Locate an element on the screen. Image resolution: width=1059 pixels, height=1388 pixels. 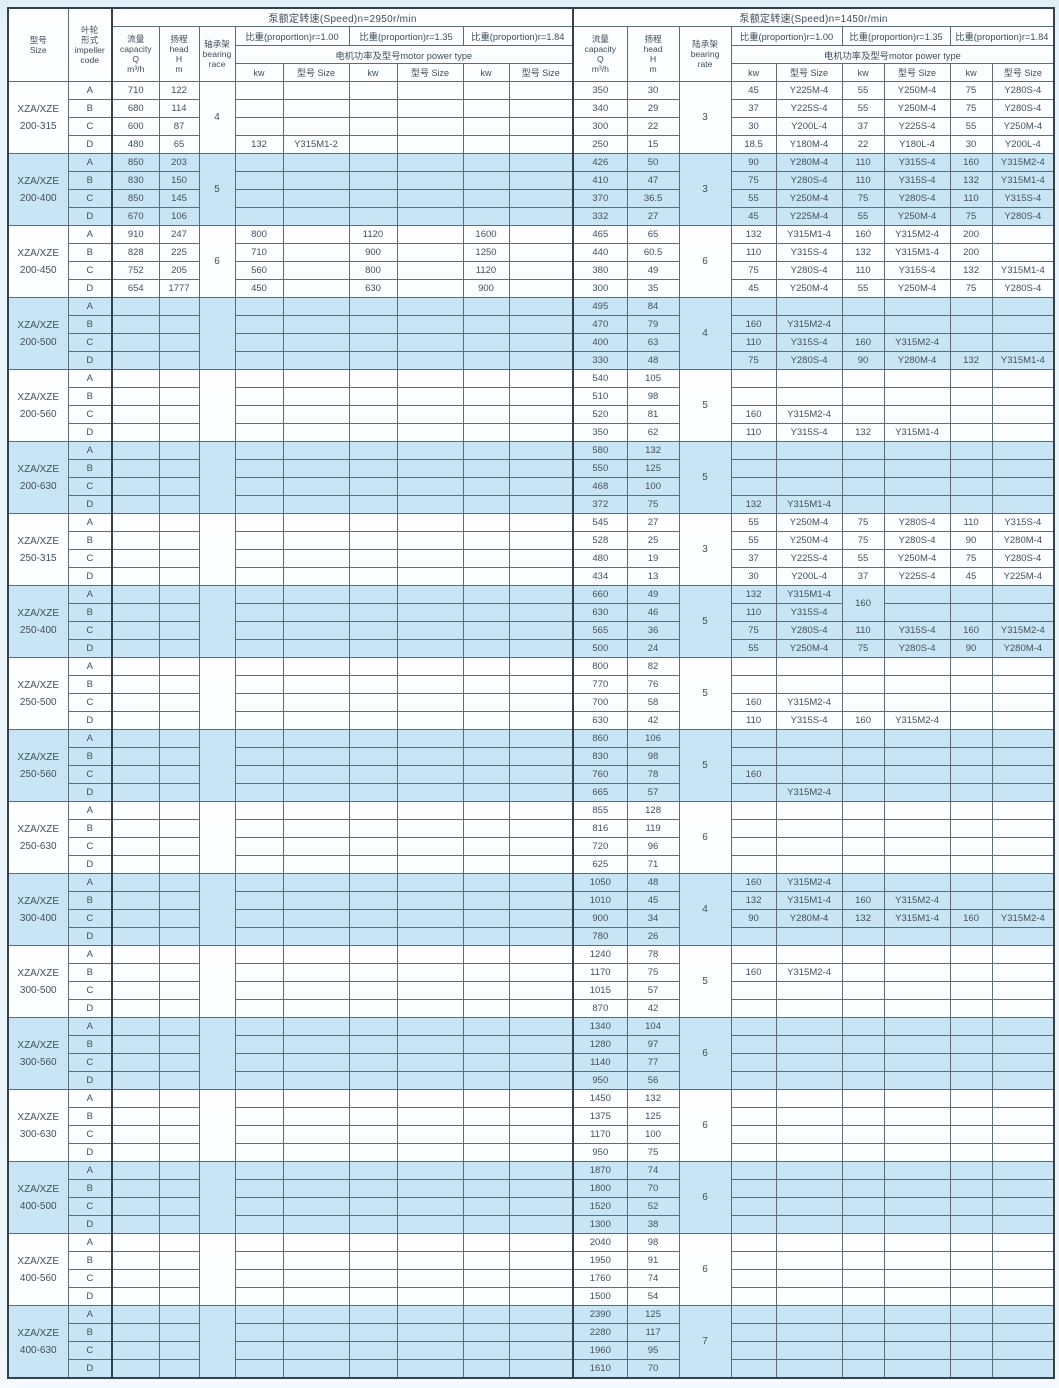
kw-cell-1450: 160 is located at coordinates (863, 603).